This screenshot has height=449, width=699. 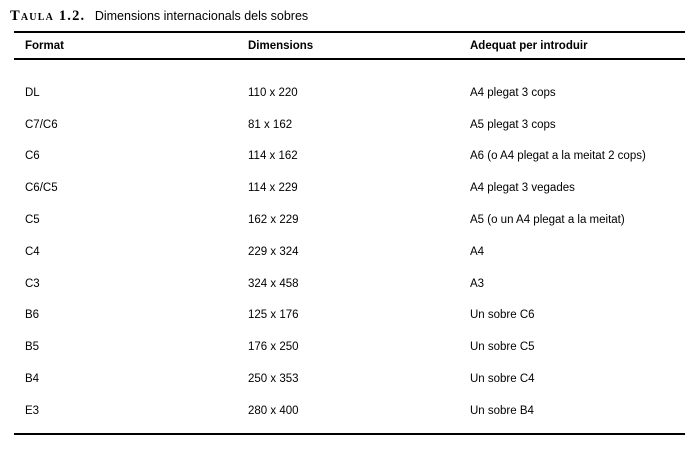 What do you see at coordinates (355, 316) in the screenshot?
I see `table-row: B6 125 x 176 Un sobre C6` at bounding box center [355, 316].